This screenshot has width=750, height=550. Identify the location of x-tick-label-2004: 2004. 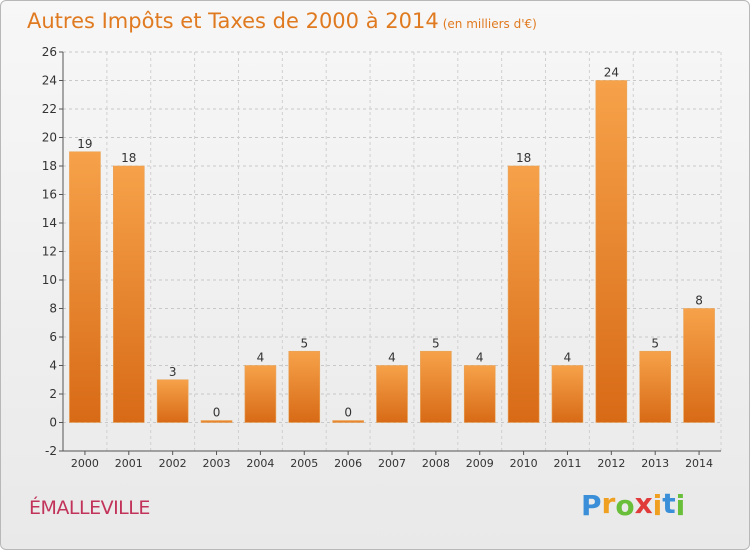
(260, 463).